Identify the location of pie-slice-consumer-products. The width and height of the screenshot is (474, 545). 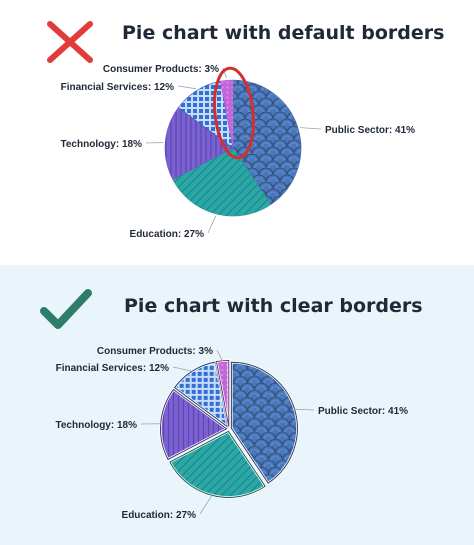
(227, 114).